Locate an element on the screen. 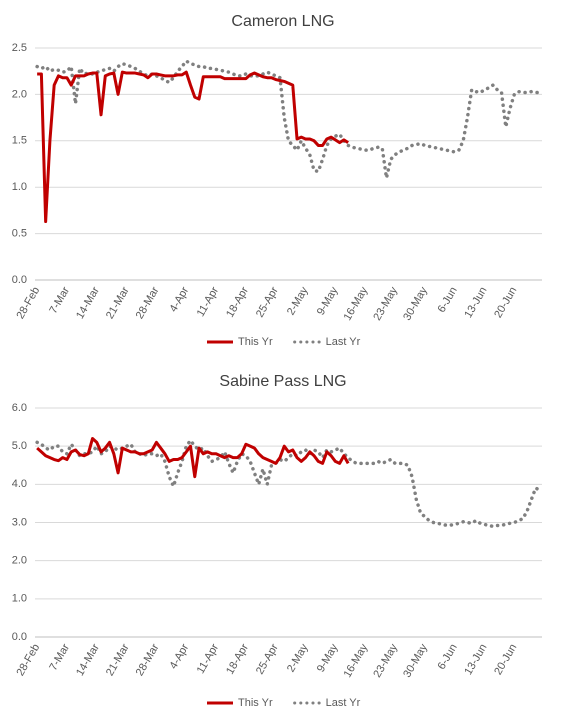  chart-title: Cameron LNG is located at coordinates (282, 21).